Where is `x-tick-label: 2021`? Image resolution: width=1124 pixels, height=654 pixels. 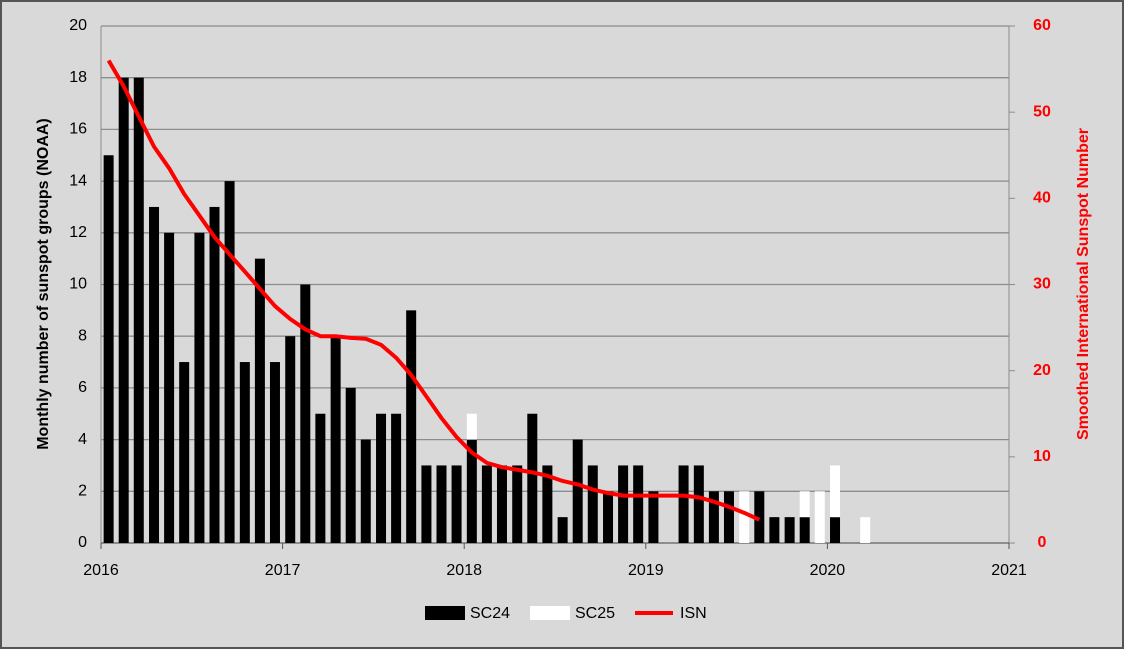 x-tick-label: 2021 is located at coordinates (1009, 570).